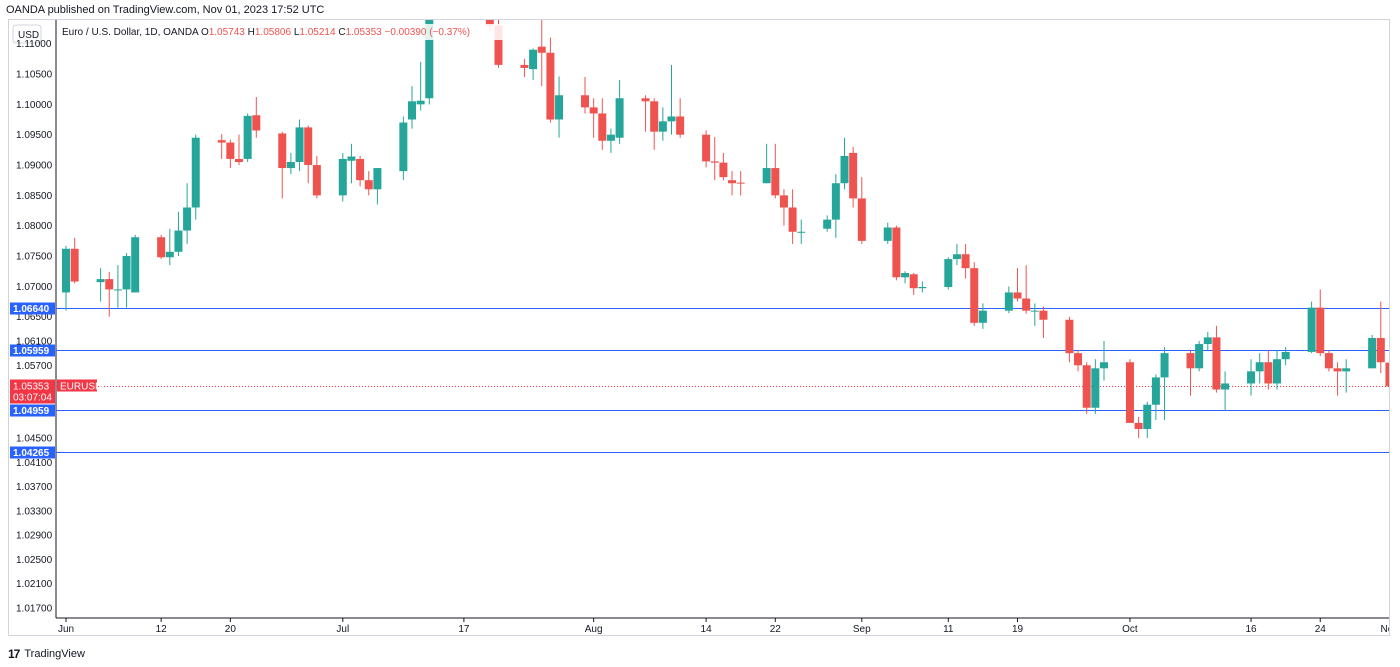  I want to click on tradingview-brand: 17 TradingView, so click(46, 654).